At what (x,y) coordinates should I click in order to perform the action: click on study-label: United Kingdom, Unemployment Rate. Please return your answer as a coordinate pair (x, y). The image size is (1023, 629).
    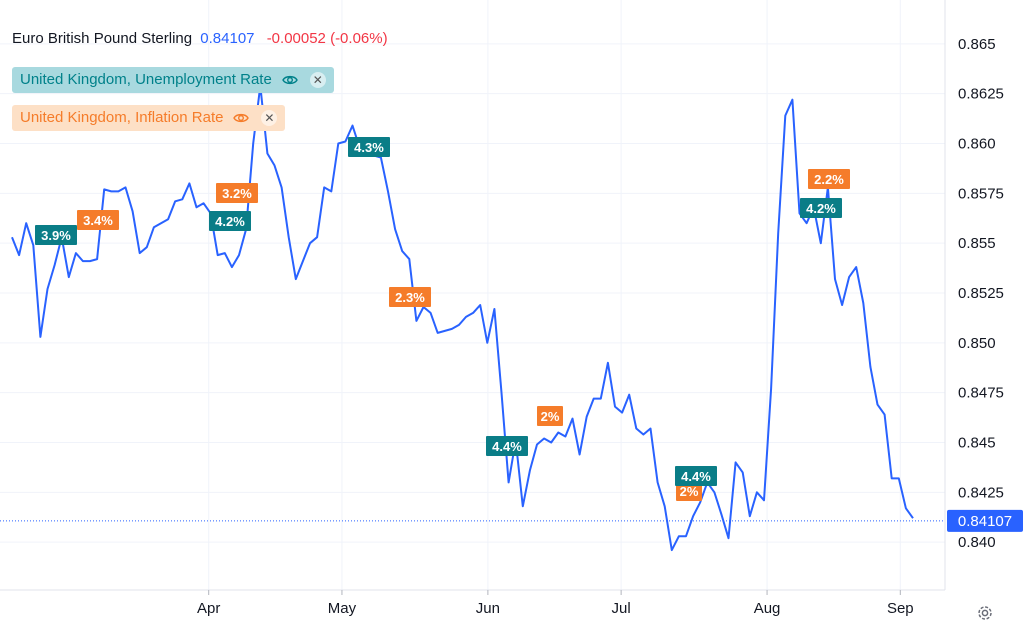
    Looking at the image, I should click on (146, 79).